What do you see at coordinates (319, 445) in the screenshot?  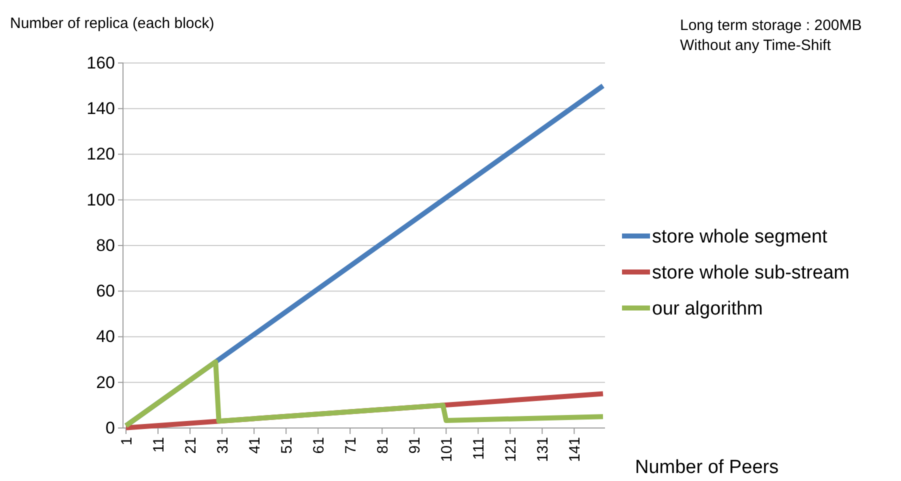 I see `x-tick-label: 61` at bounding box center [319, 445].